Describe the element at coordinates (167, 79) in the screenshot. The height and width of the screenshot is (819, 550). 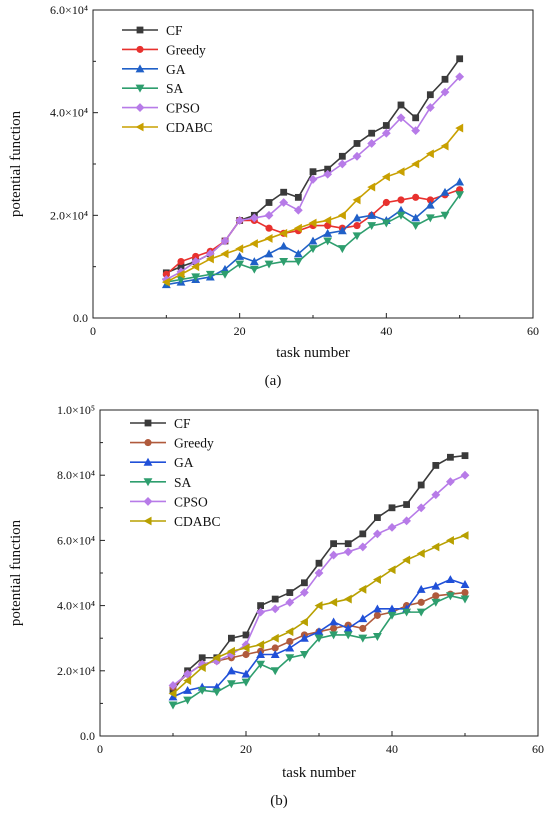
I see `legend: CF Greedy GA SA CPSO CDABC` at that location.